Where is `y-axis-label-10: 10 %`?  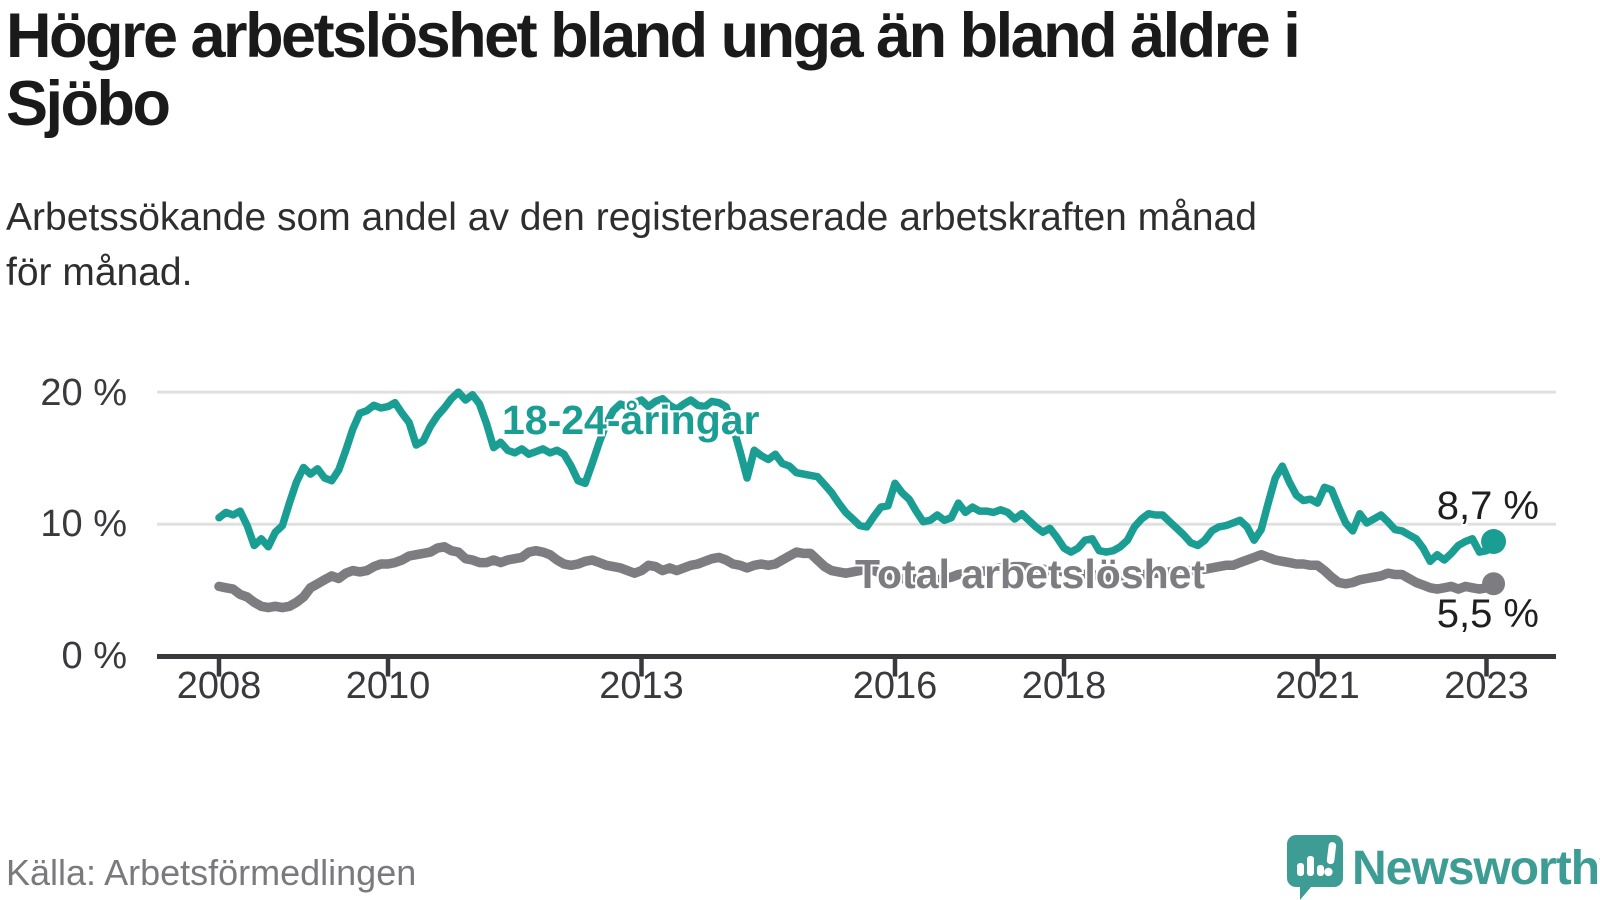 y-axis-label-10: 10 % is located at coordinates (83, 524).